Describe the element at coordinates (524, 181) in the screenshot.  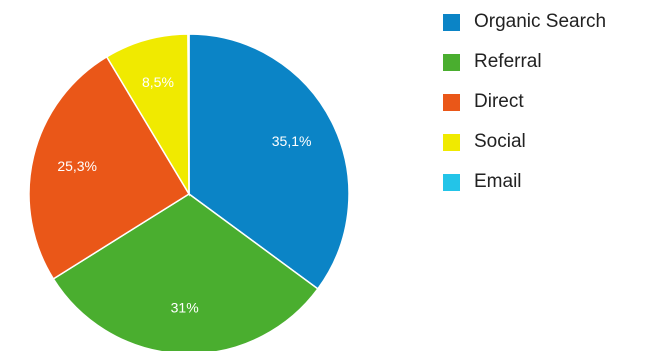
I see `legend-item-email: Email` at that location.